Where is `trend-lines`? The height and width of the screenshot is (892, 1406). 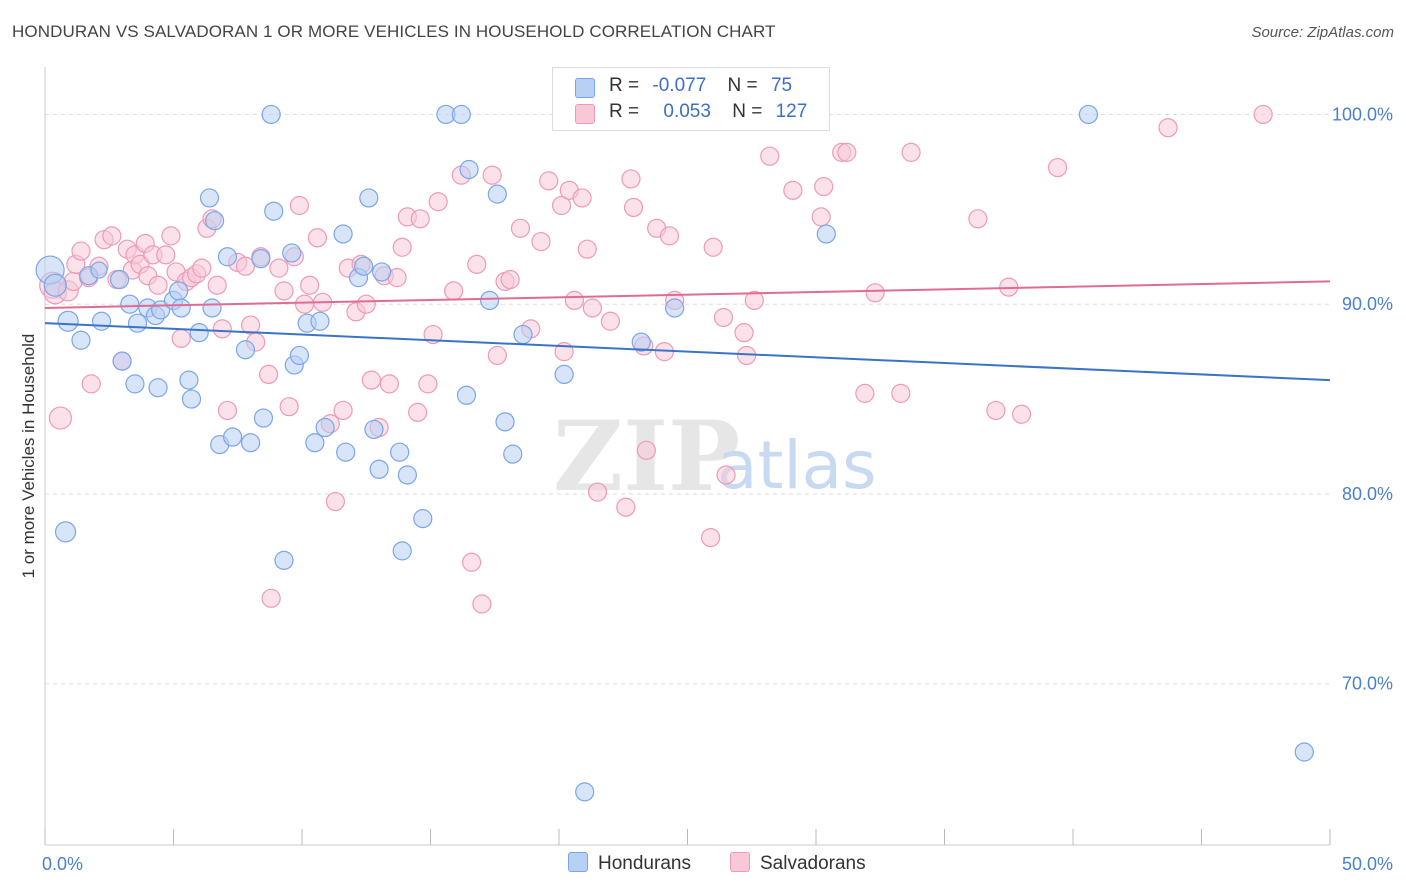
trend-lines is located at coordinates (687, 331).